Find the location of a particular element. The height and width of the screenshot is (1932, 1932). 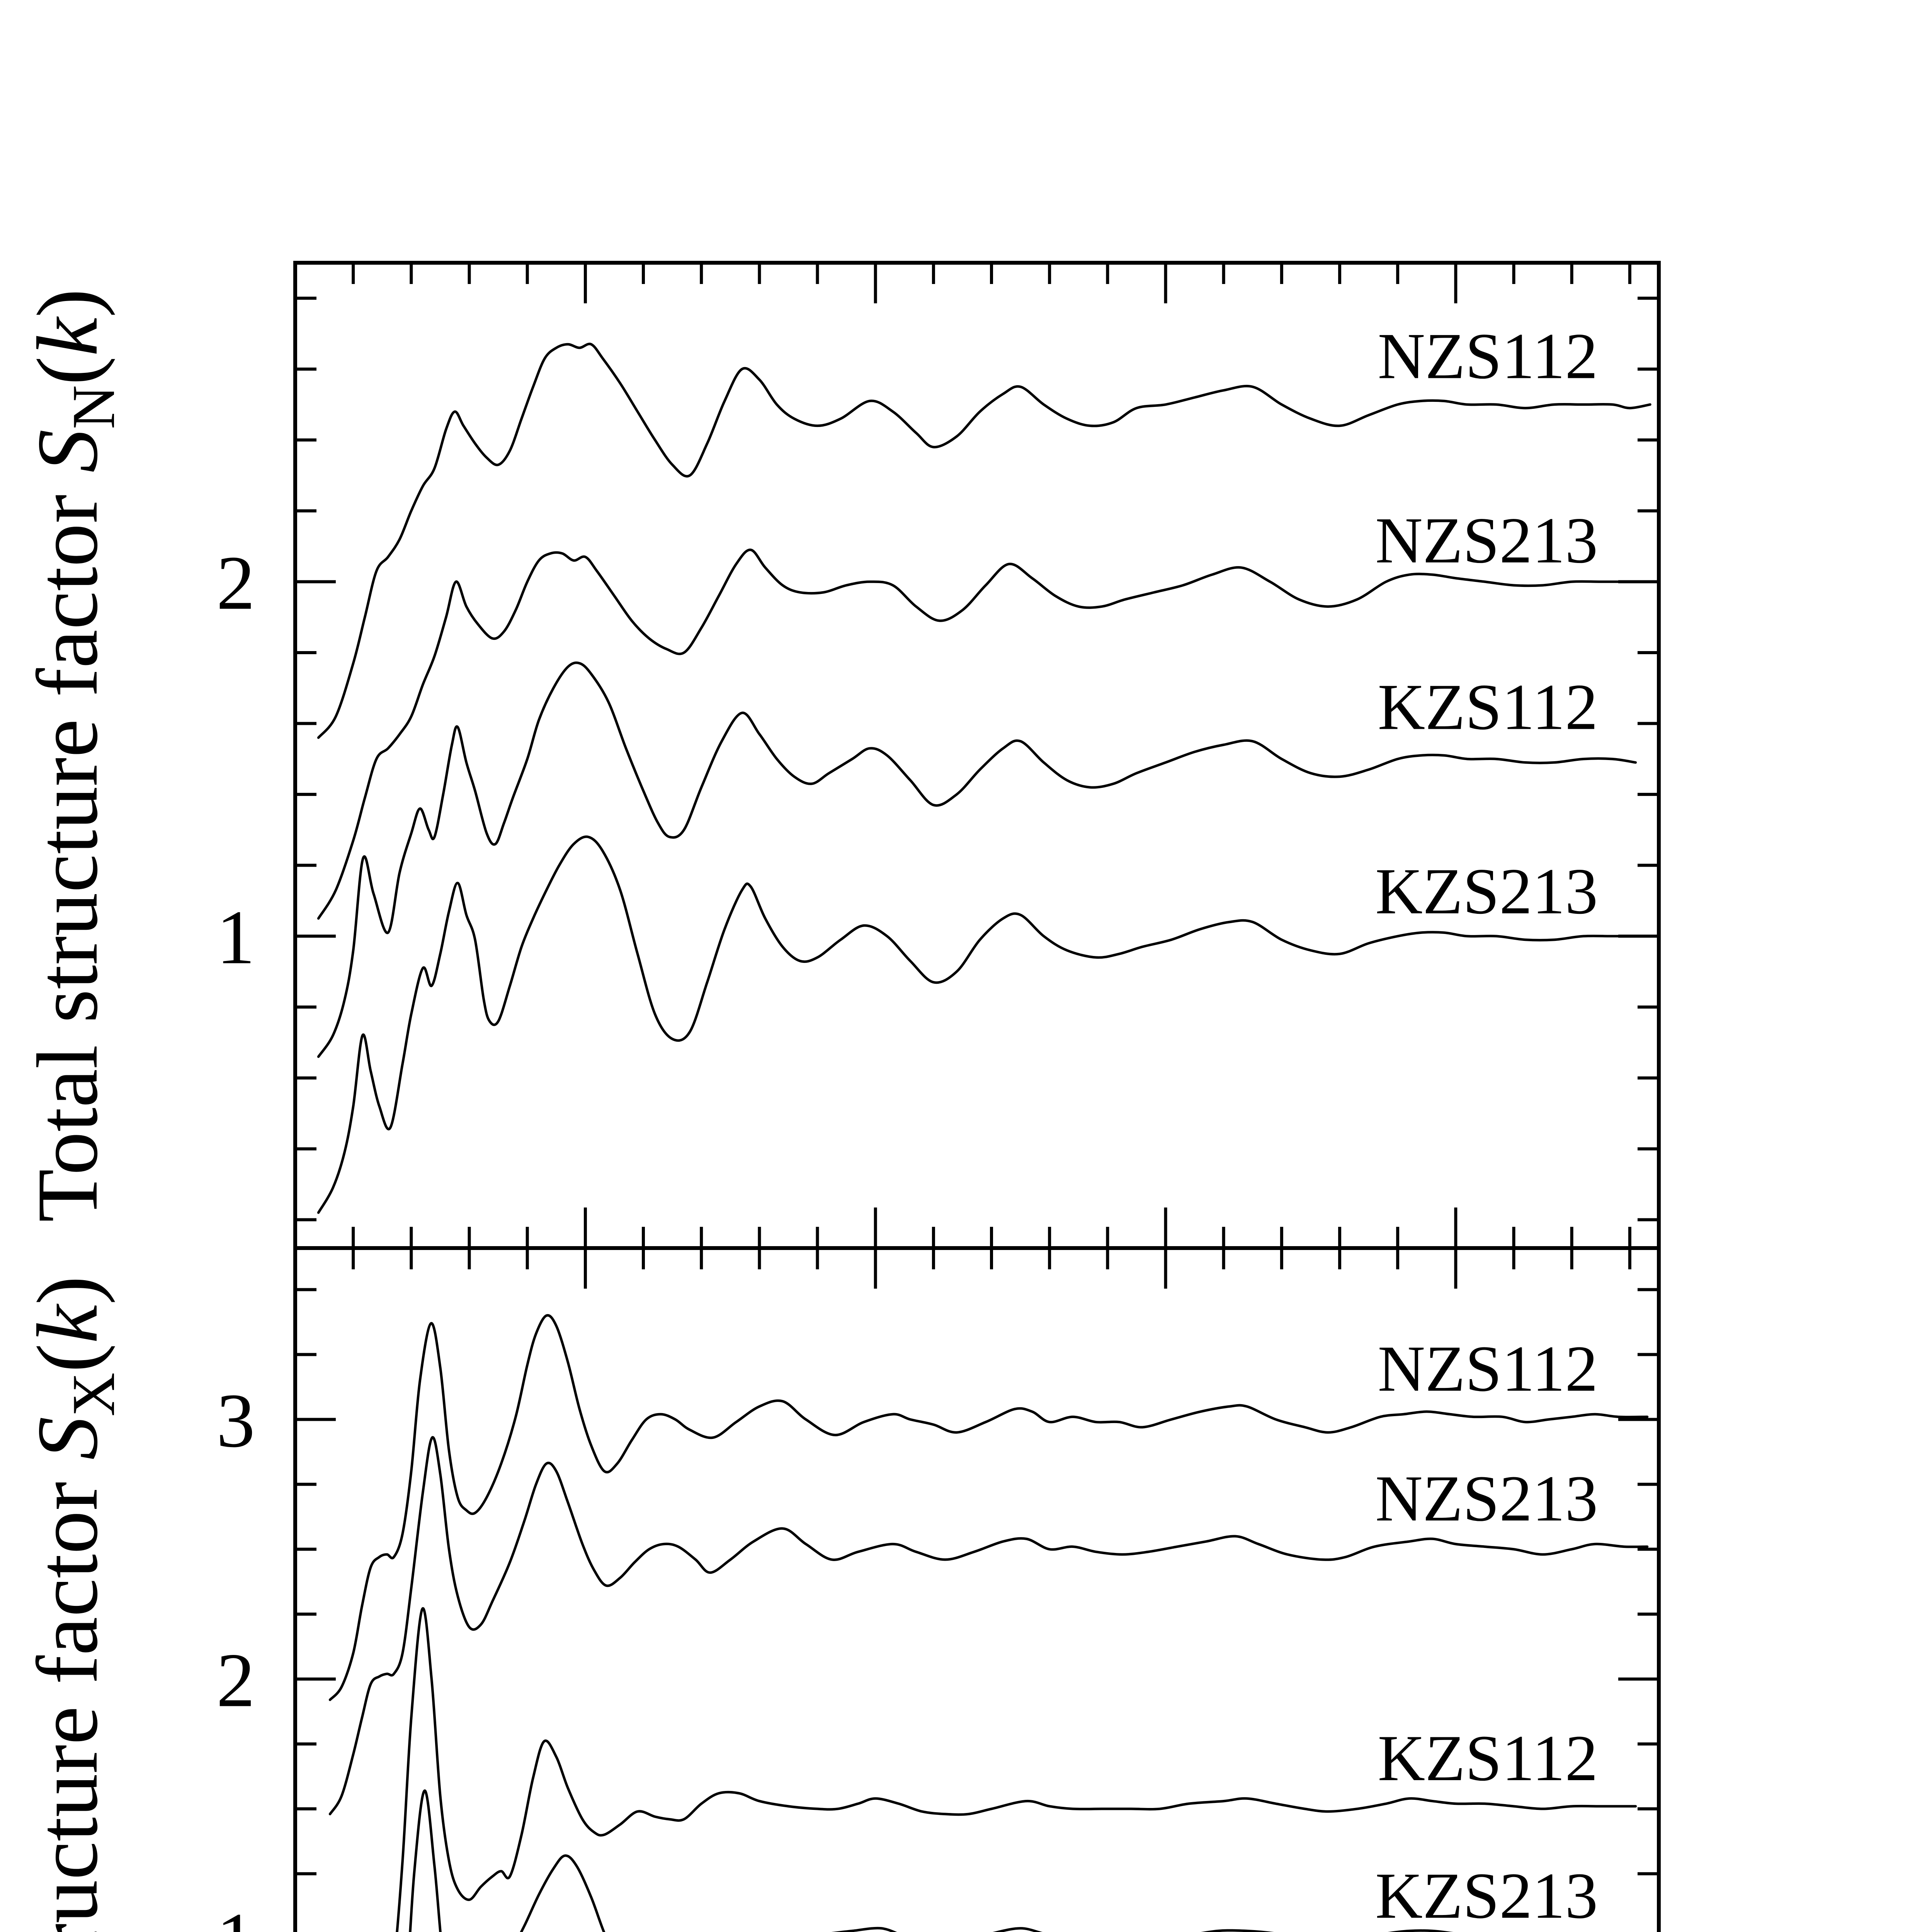

curve-KZS213-neutron is located at coordinates (980, 1024).